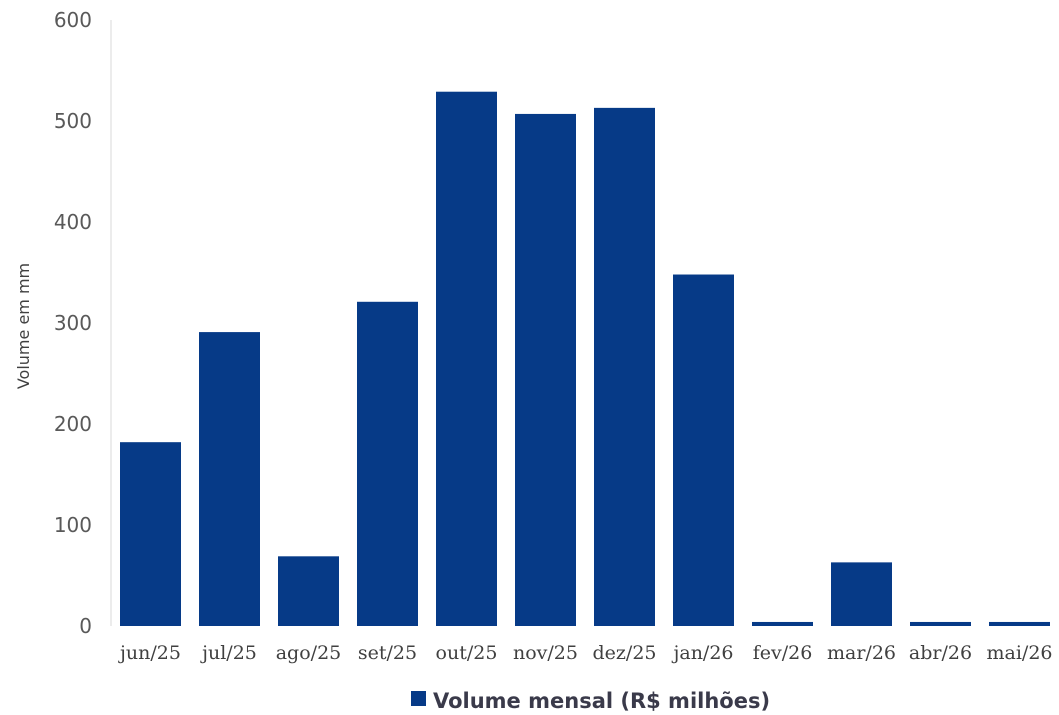 This screenshot has height=715, width=1059. I want to click on x-tick-label: nov/25, so click(545, 653).